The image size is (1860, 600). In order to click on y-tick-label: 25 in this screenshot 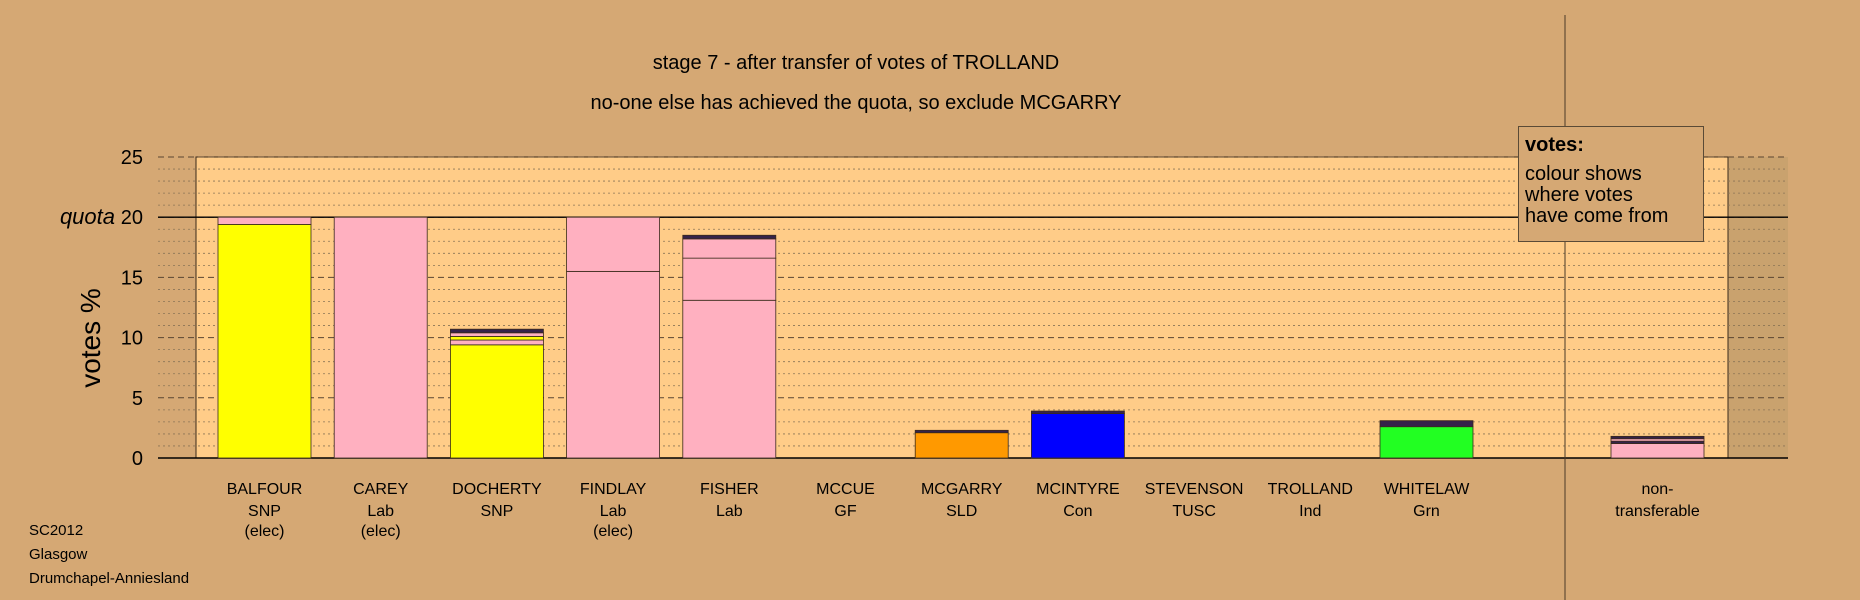, I will do `click(132, 158)`.